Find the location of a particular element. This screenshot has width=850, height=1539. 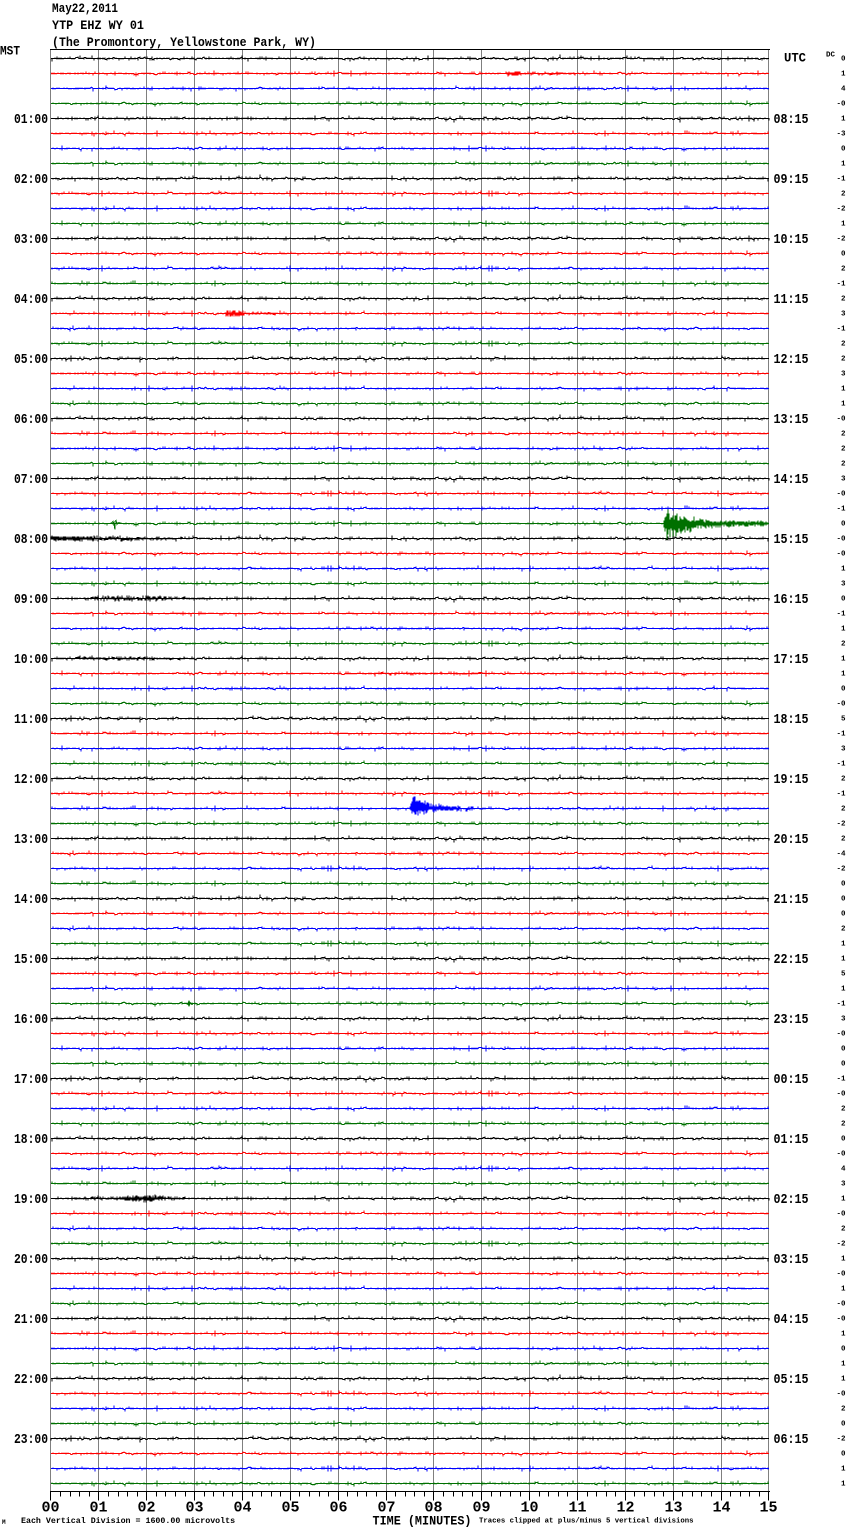

svg-text: 18:15 is located at coordinates (791, 720).